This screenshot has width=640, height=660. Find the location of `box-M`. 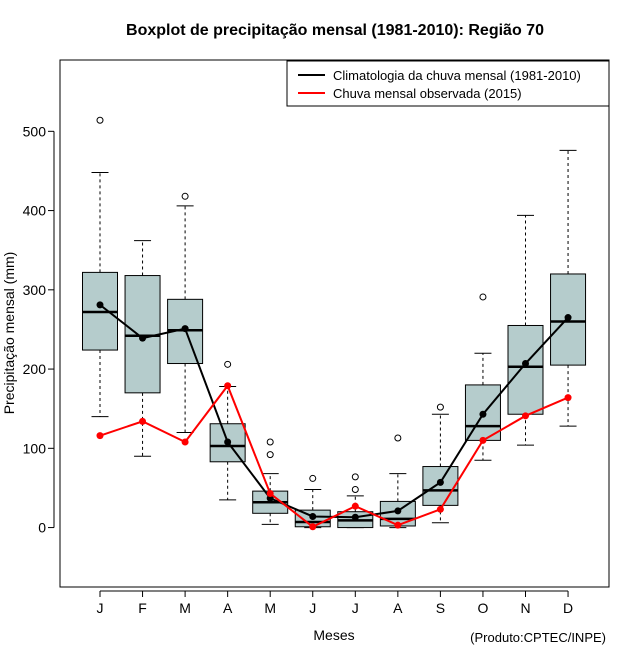

box-M is located at coordinates (185, 312).